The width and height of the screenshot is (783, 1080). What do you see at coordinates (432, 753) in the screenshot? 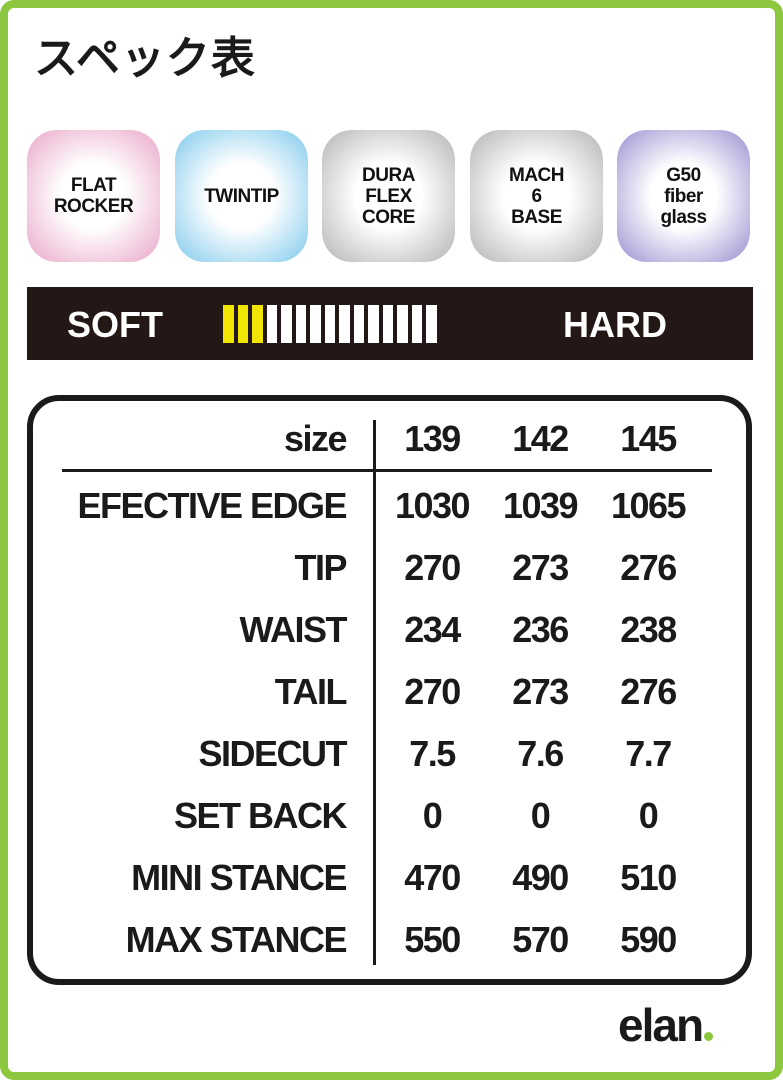
I see `cell-value: 7.5` at bounding box center [432, 753].